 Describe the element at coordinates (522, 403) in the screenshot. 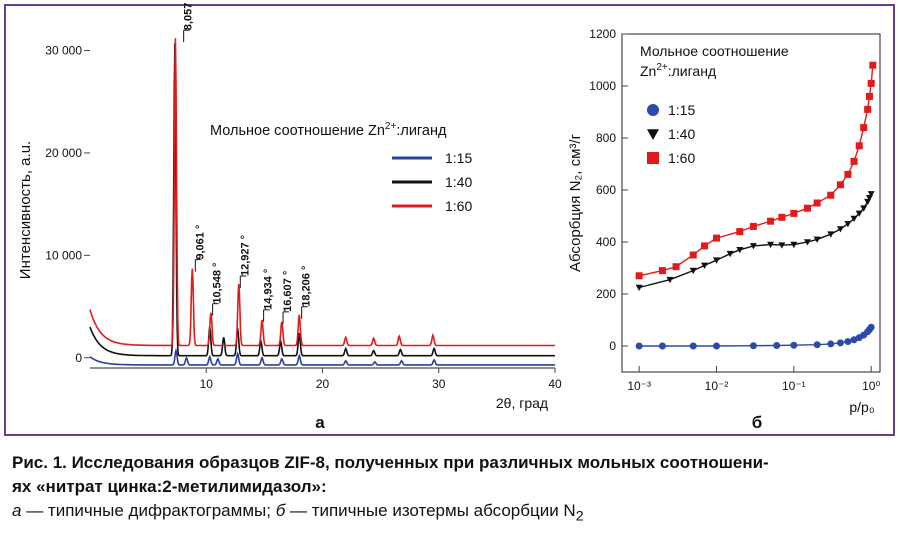

I see `xrd-x-axis-label: 2θ, град` at that location.